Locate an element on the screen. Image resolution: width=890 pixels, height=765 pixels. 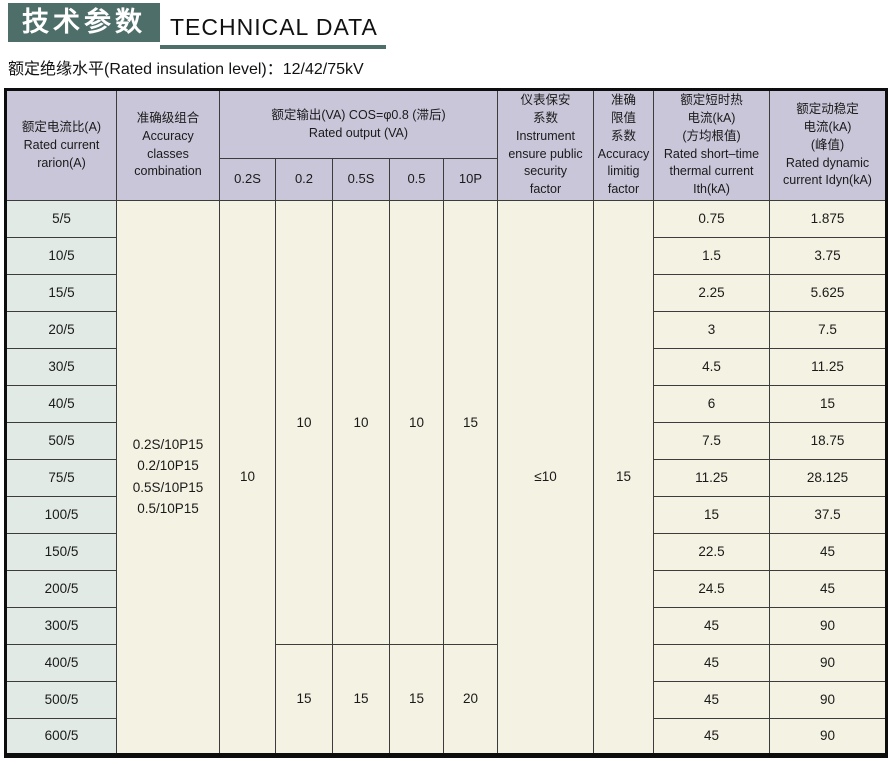
header-subcol-0-5: 0.5 is located at coordinates (416, 179).